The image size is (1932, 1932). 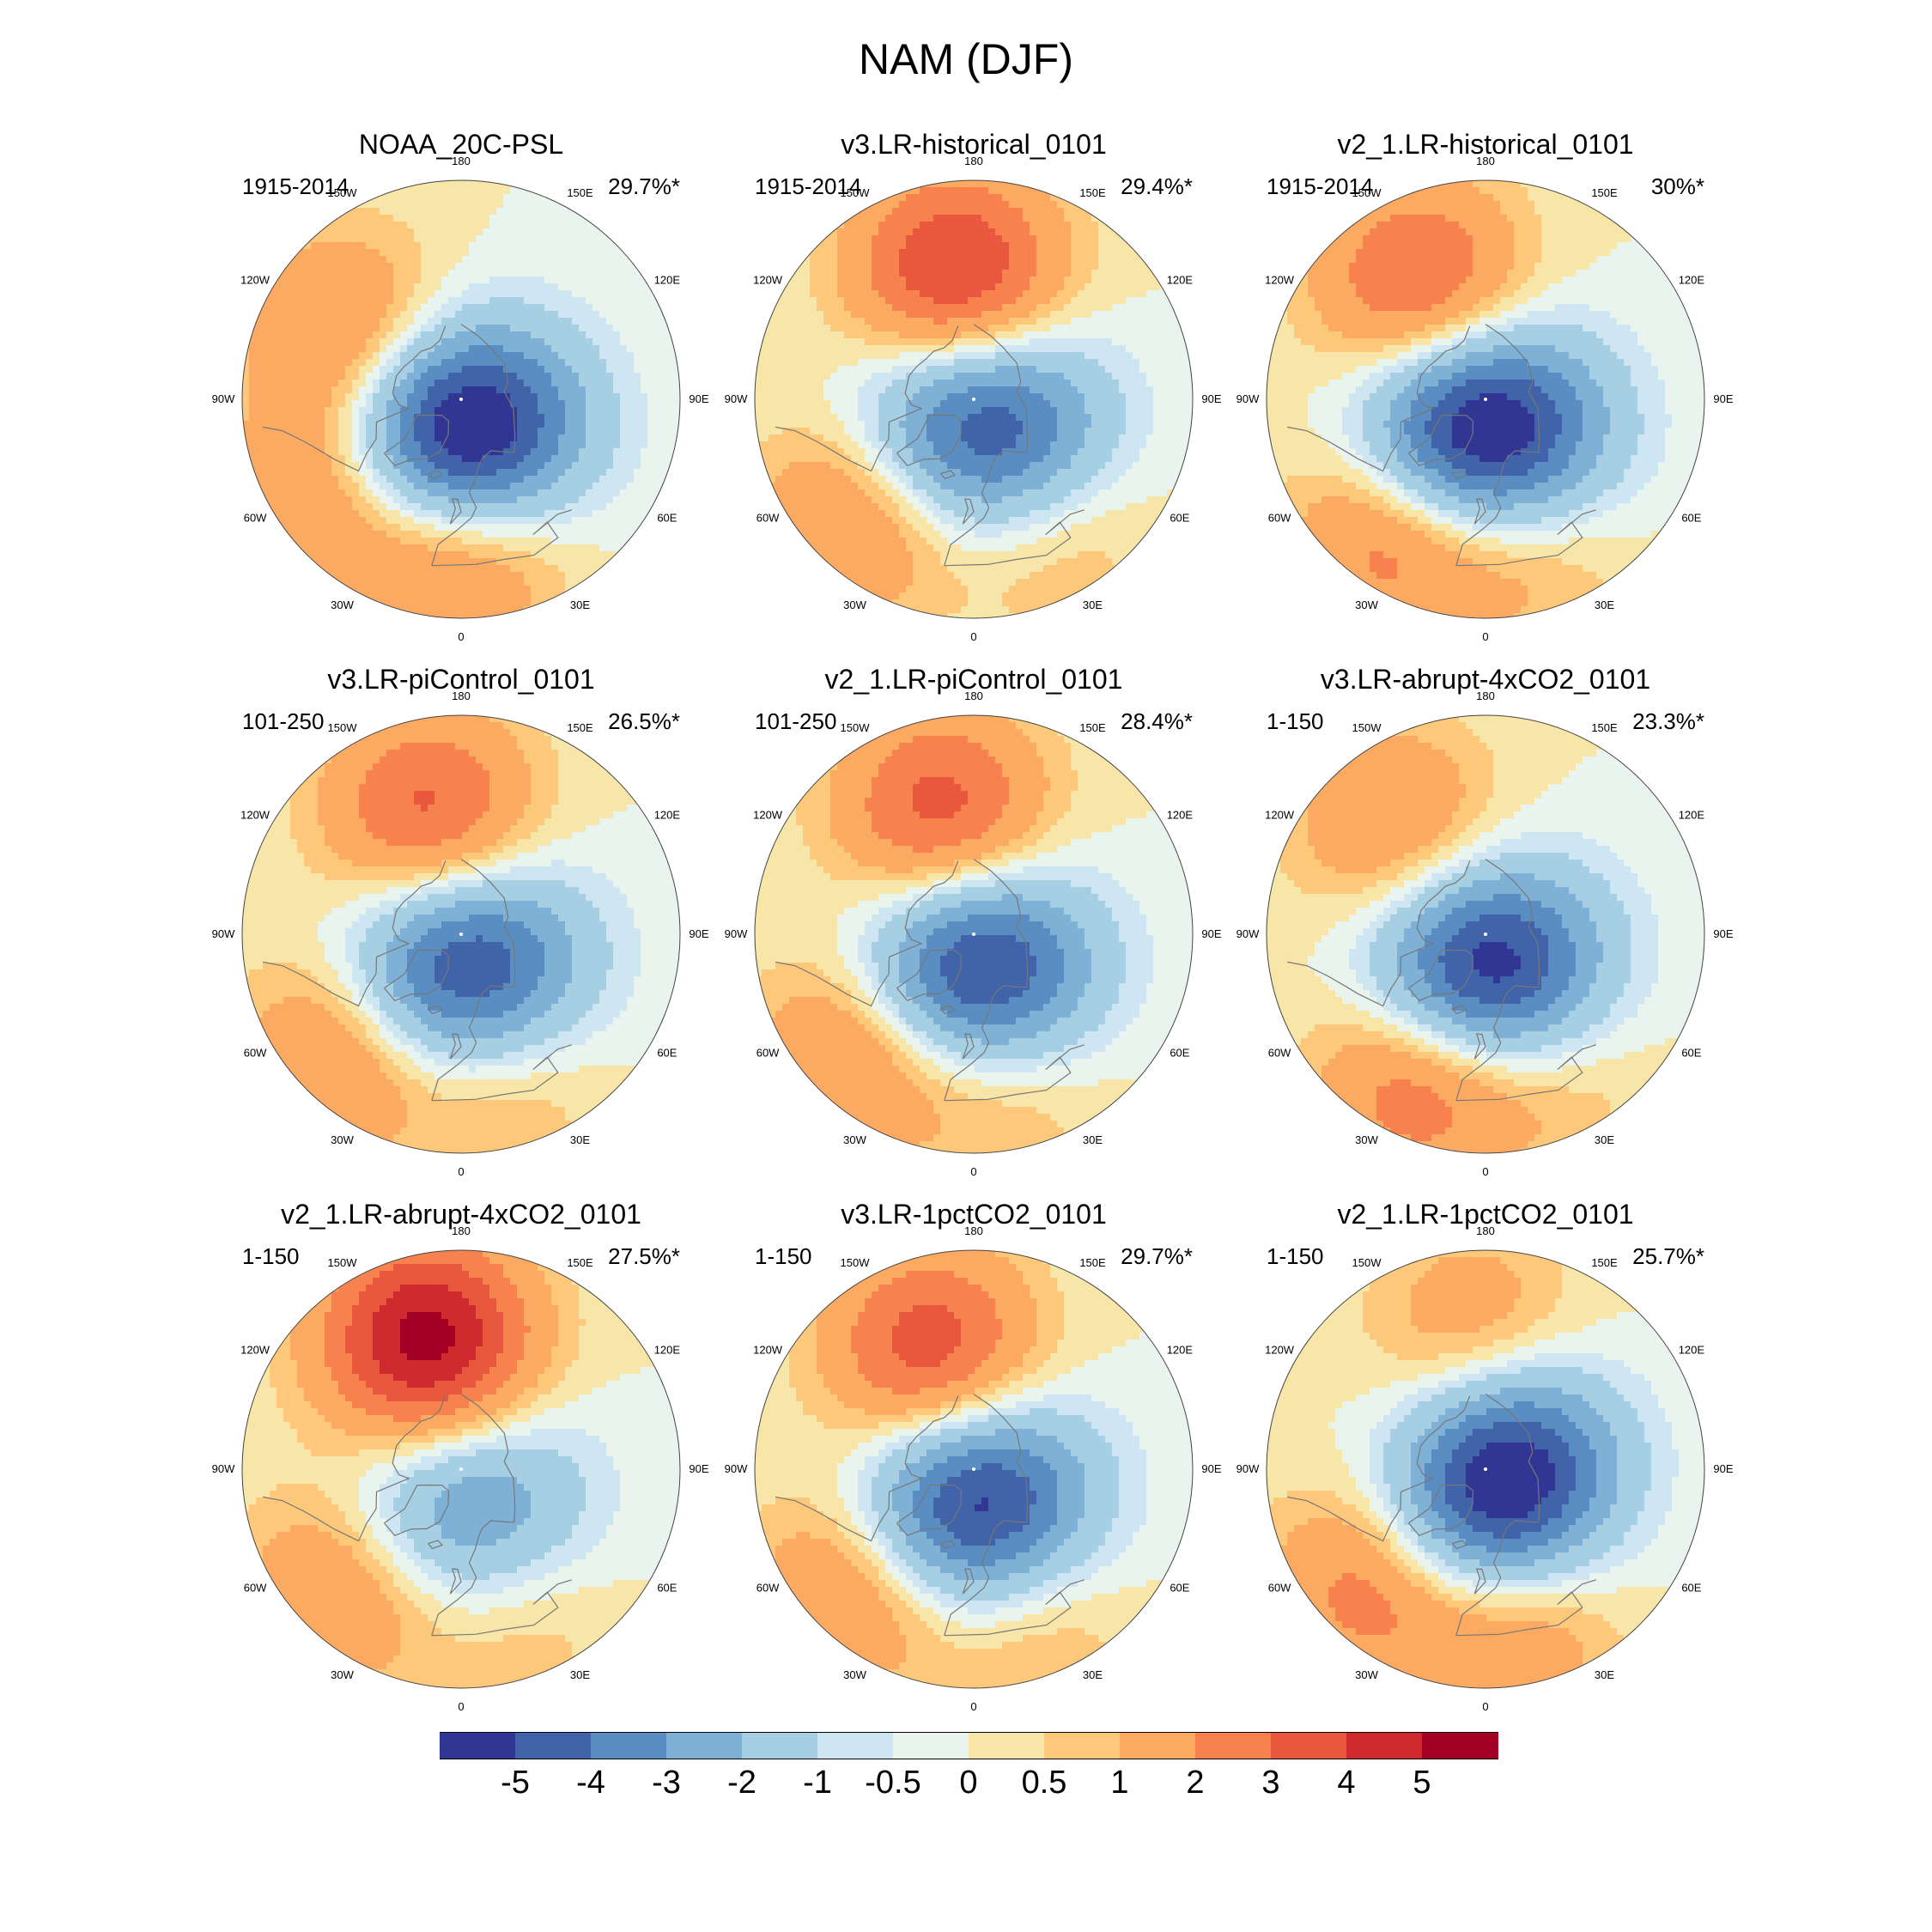 What do you see at coordinates (1157, 722) in the screenshot?
I see `panel-variance: 28.4%*` at bounding box center [1157, 722].